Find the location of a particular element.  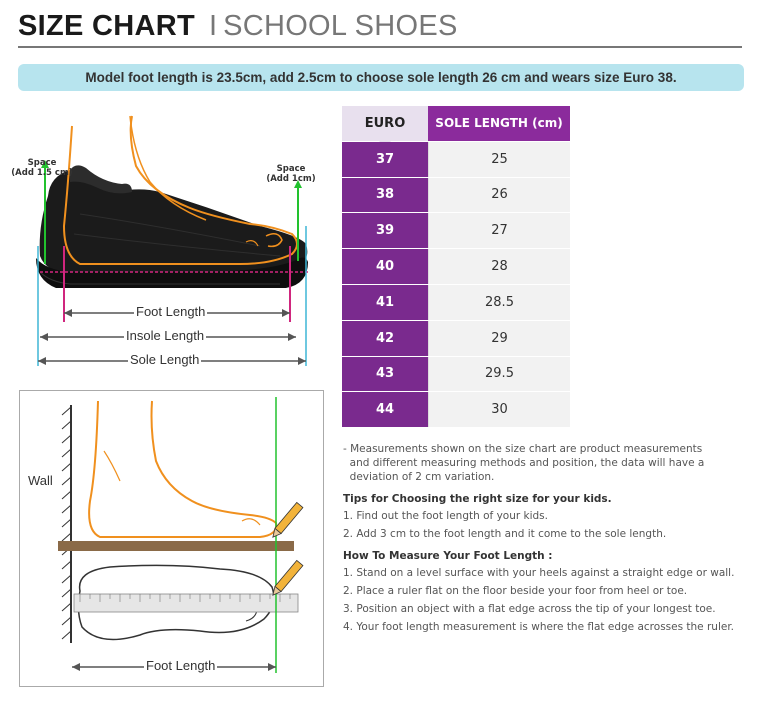

header-euro: EURO is located at coordinates (385, 126).